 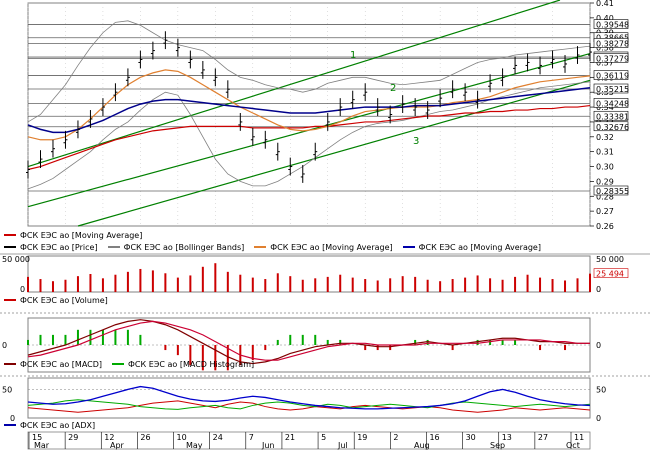 I want to click on adx-tick-label: 0, so click(x=12, y=418).